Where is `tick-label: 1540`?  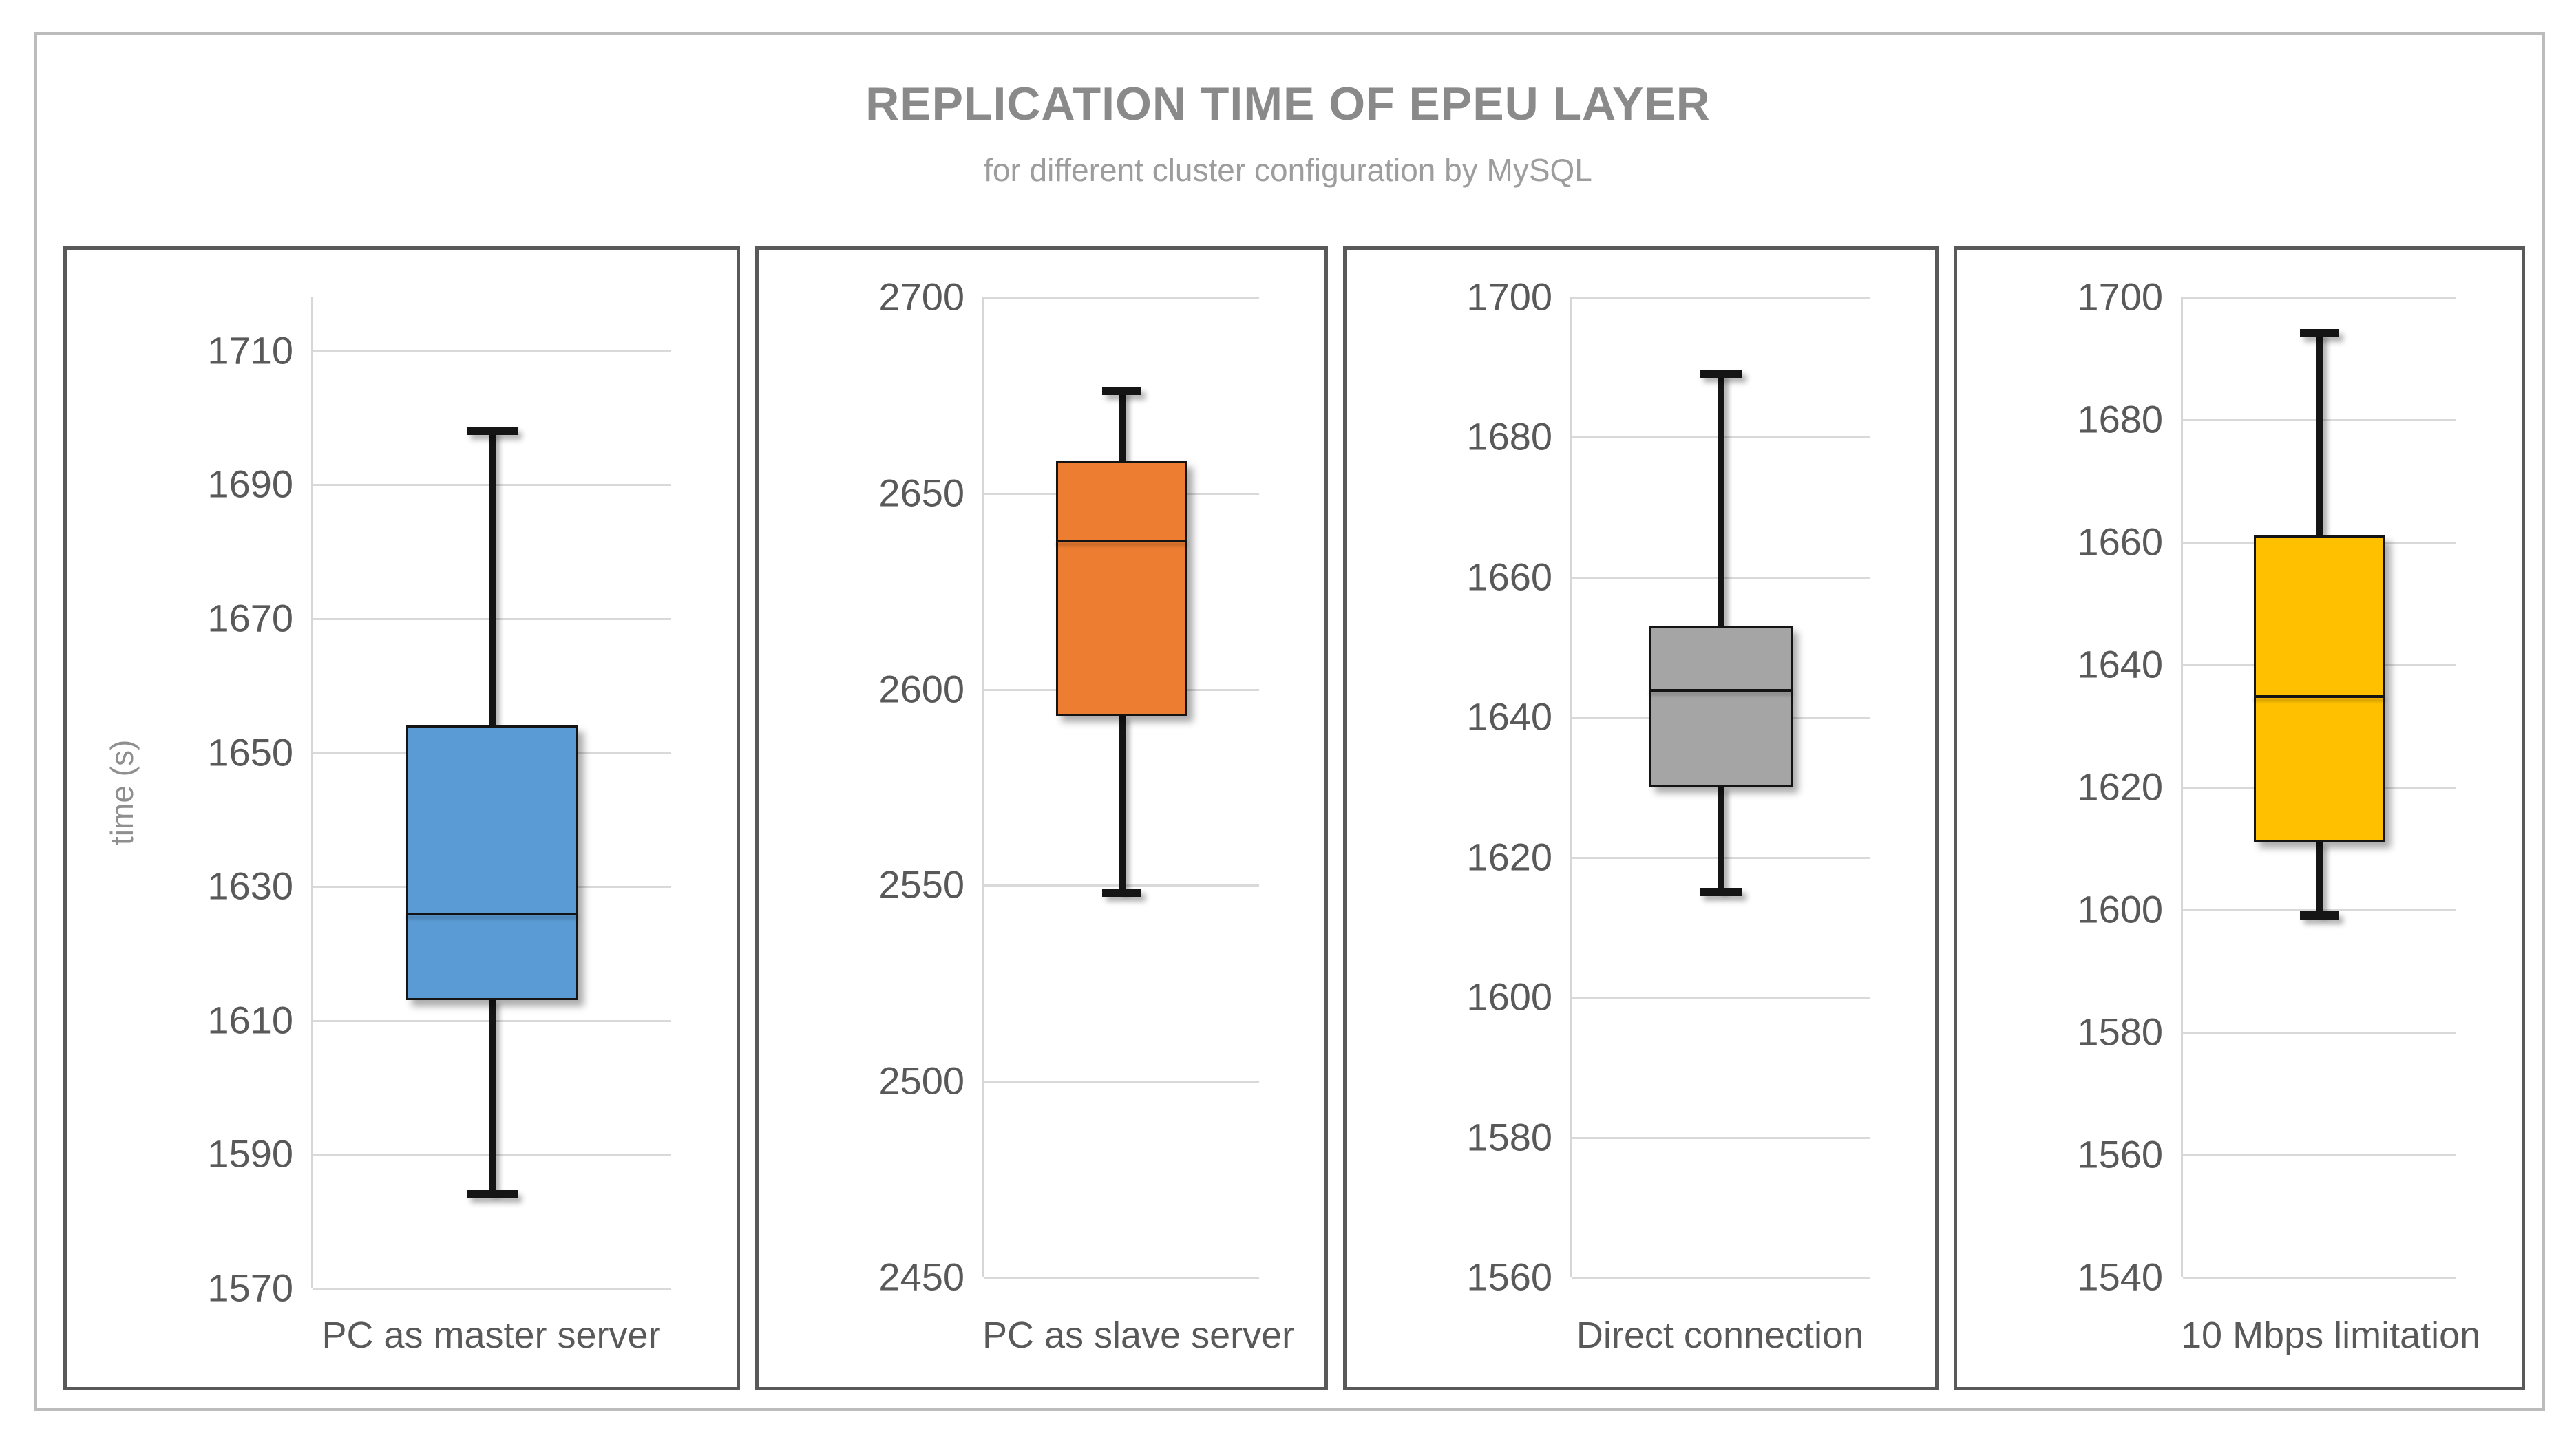 tick-label: 1540 is located at coordinates (2120, 1277).